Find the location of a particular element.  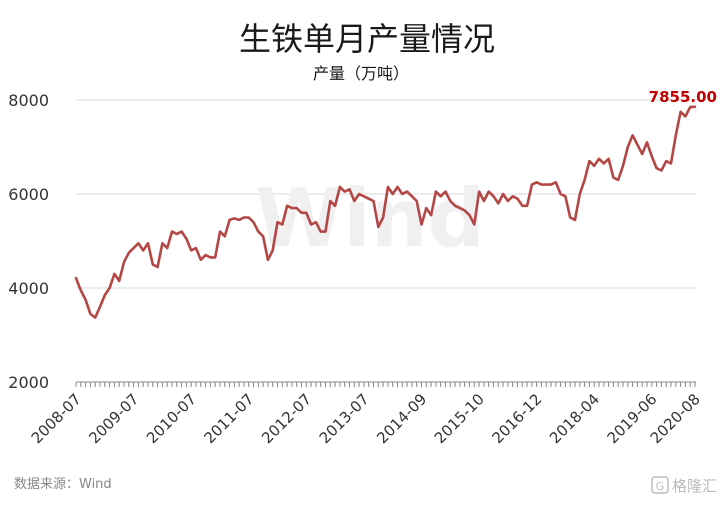

chart-subtitle: 产量（万吨） is located at coordinates (361, 73).